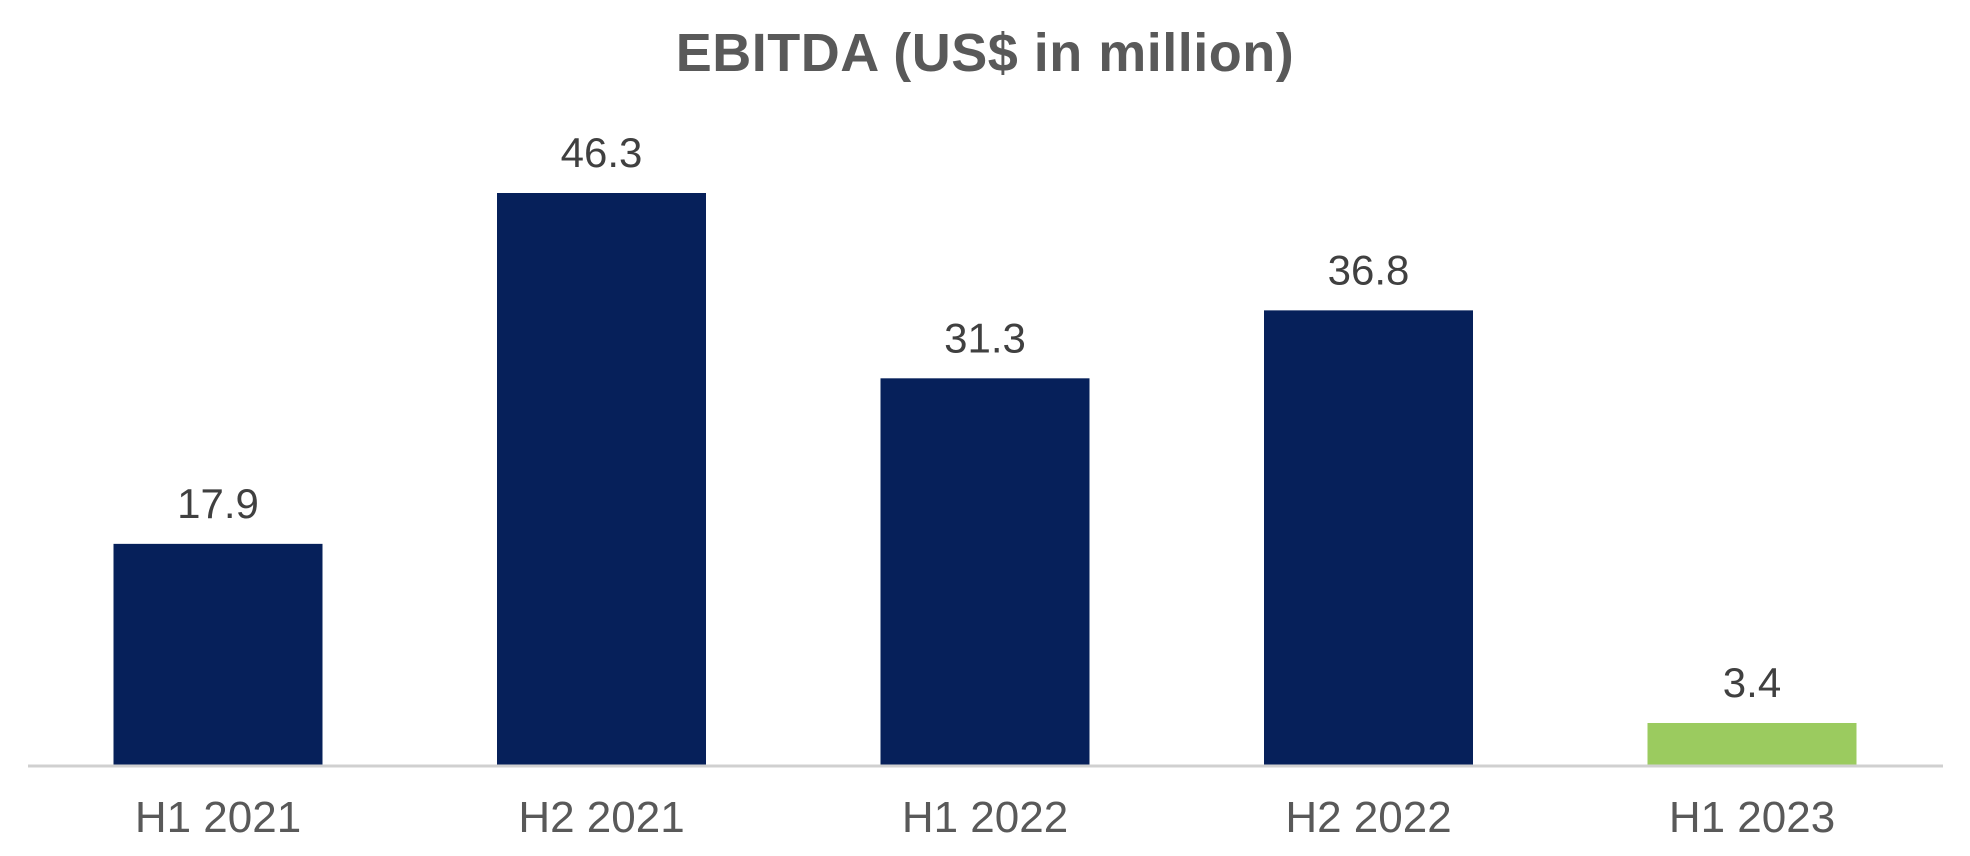 The width and height of the screenshot is (1970, 856). What do you see at coordinates (218, 817) in the screenshot?
I see `x-tick-label-h1-2021: H1 2021` at bounding box center [218, 817].